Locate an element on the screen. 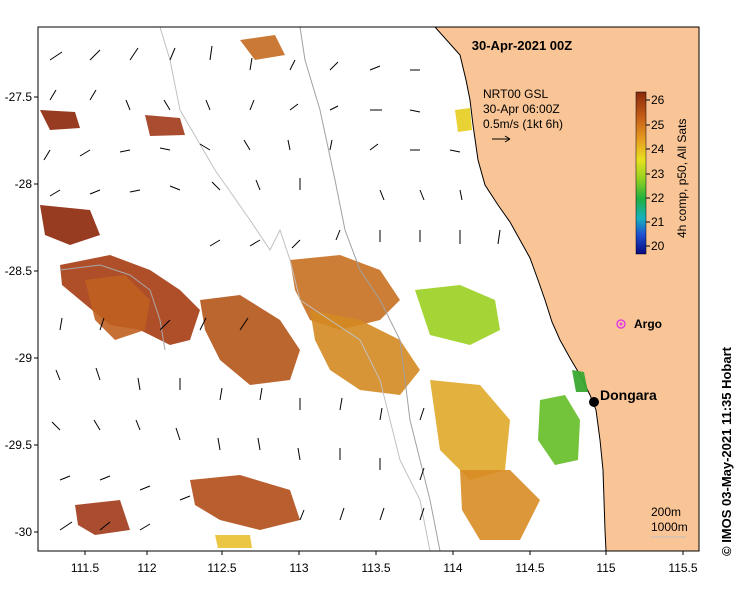 The image size is (739, 592). colorbar-tick-22: 22 is located at coordinates (658, 198).